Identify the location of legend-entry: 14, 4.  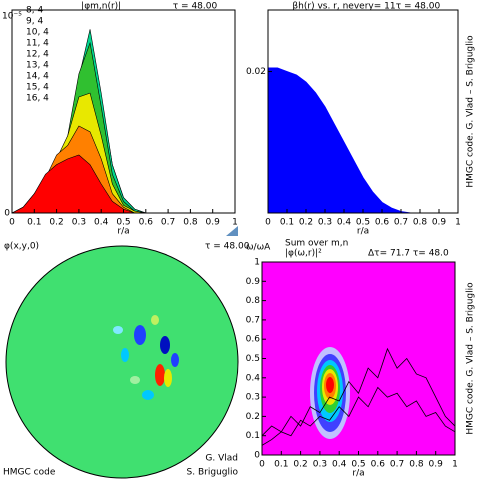
(37, 77).